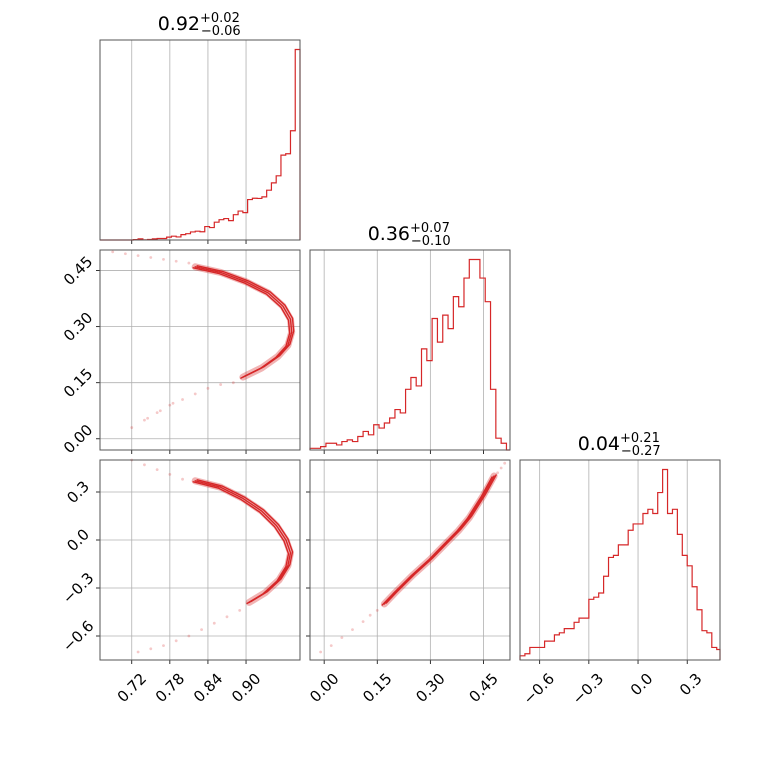  Describe the element at coordinates (483, 688) in the screenshot. I see `scatter-2-1-xtick-label-3: 0.45` at that location.